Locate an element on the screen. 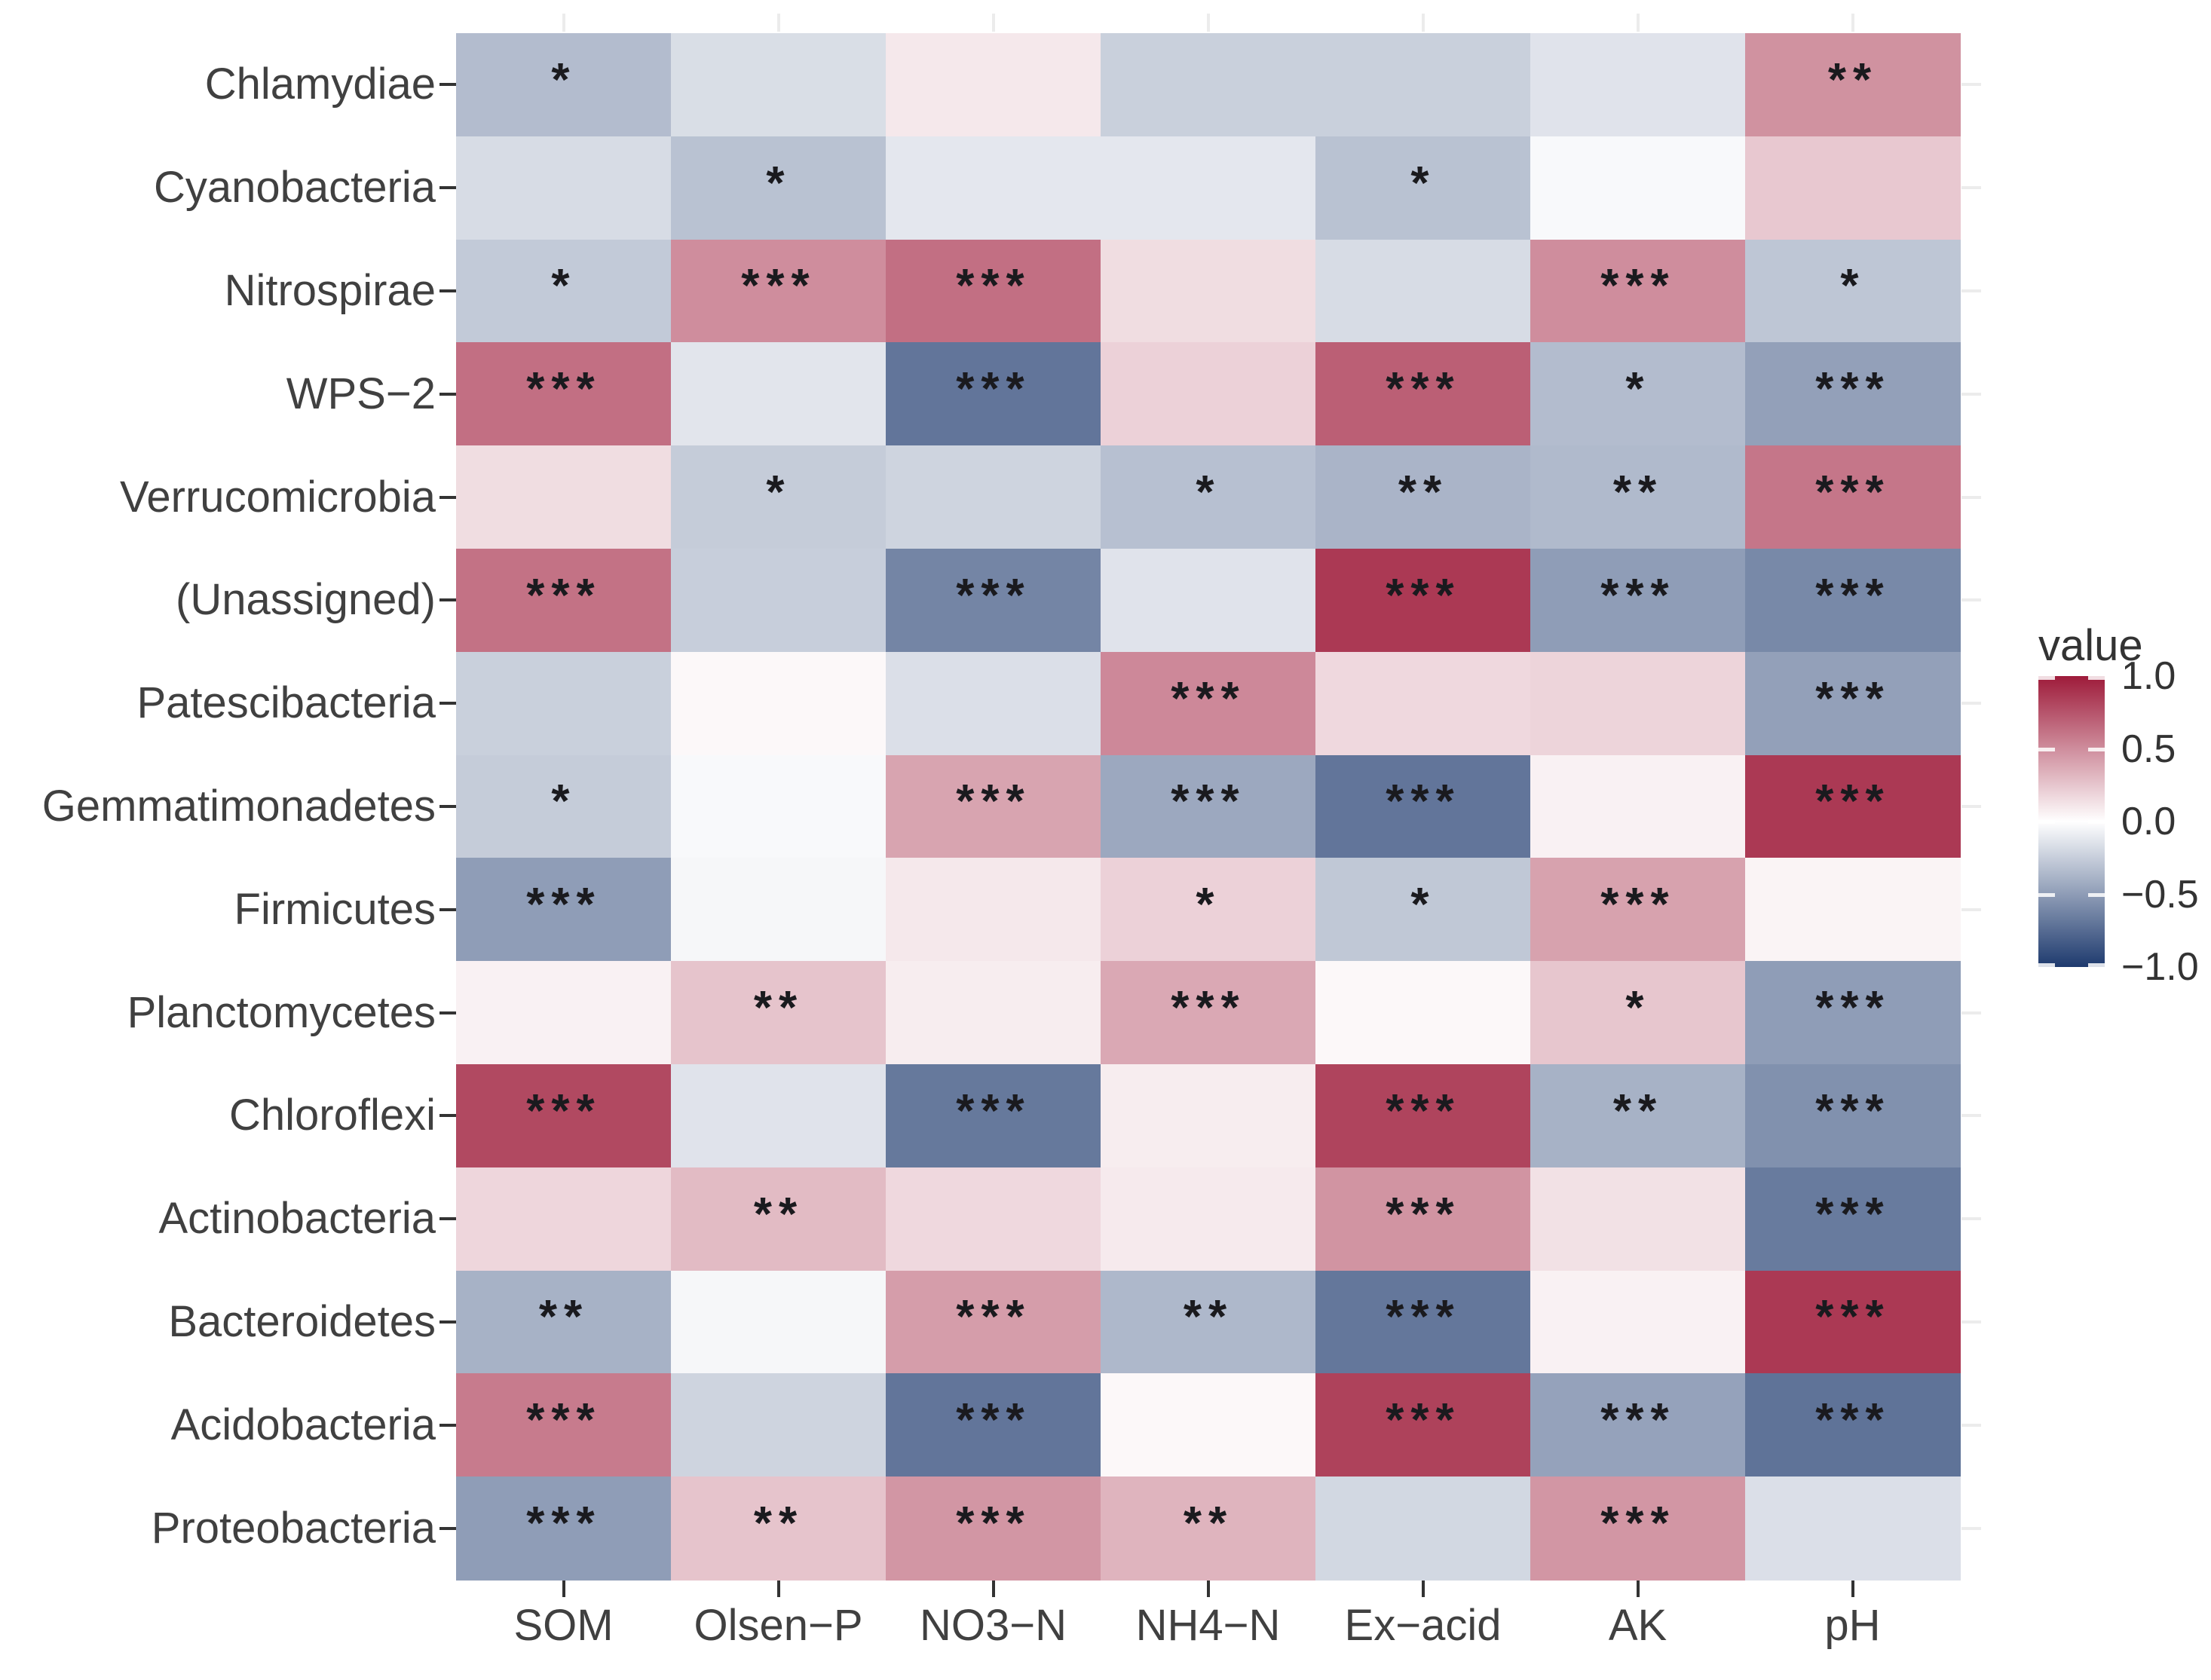  row-label: Firmicutes is located at coordinates (335, 909).